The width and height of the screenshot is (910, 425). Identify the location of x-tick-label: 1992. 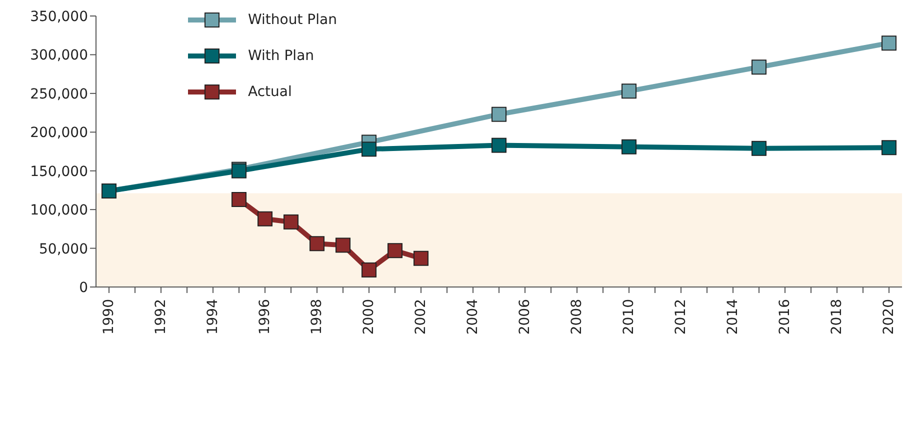
(160, 317).